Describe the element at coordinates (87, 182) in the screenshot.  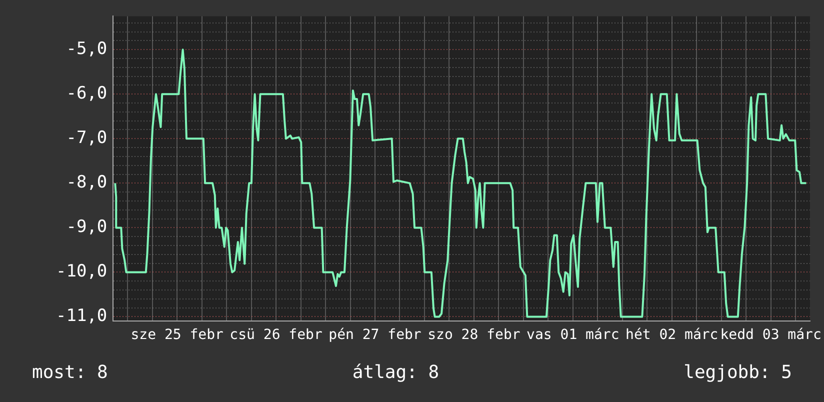
I see `y-tick-label: -8,0` at that location.